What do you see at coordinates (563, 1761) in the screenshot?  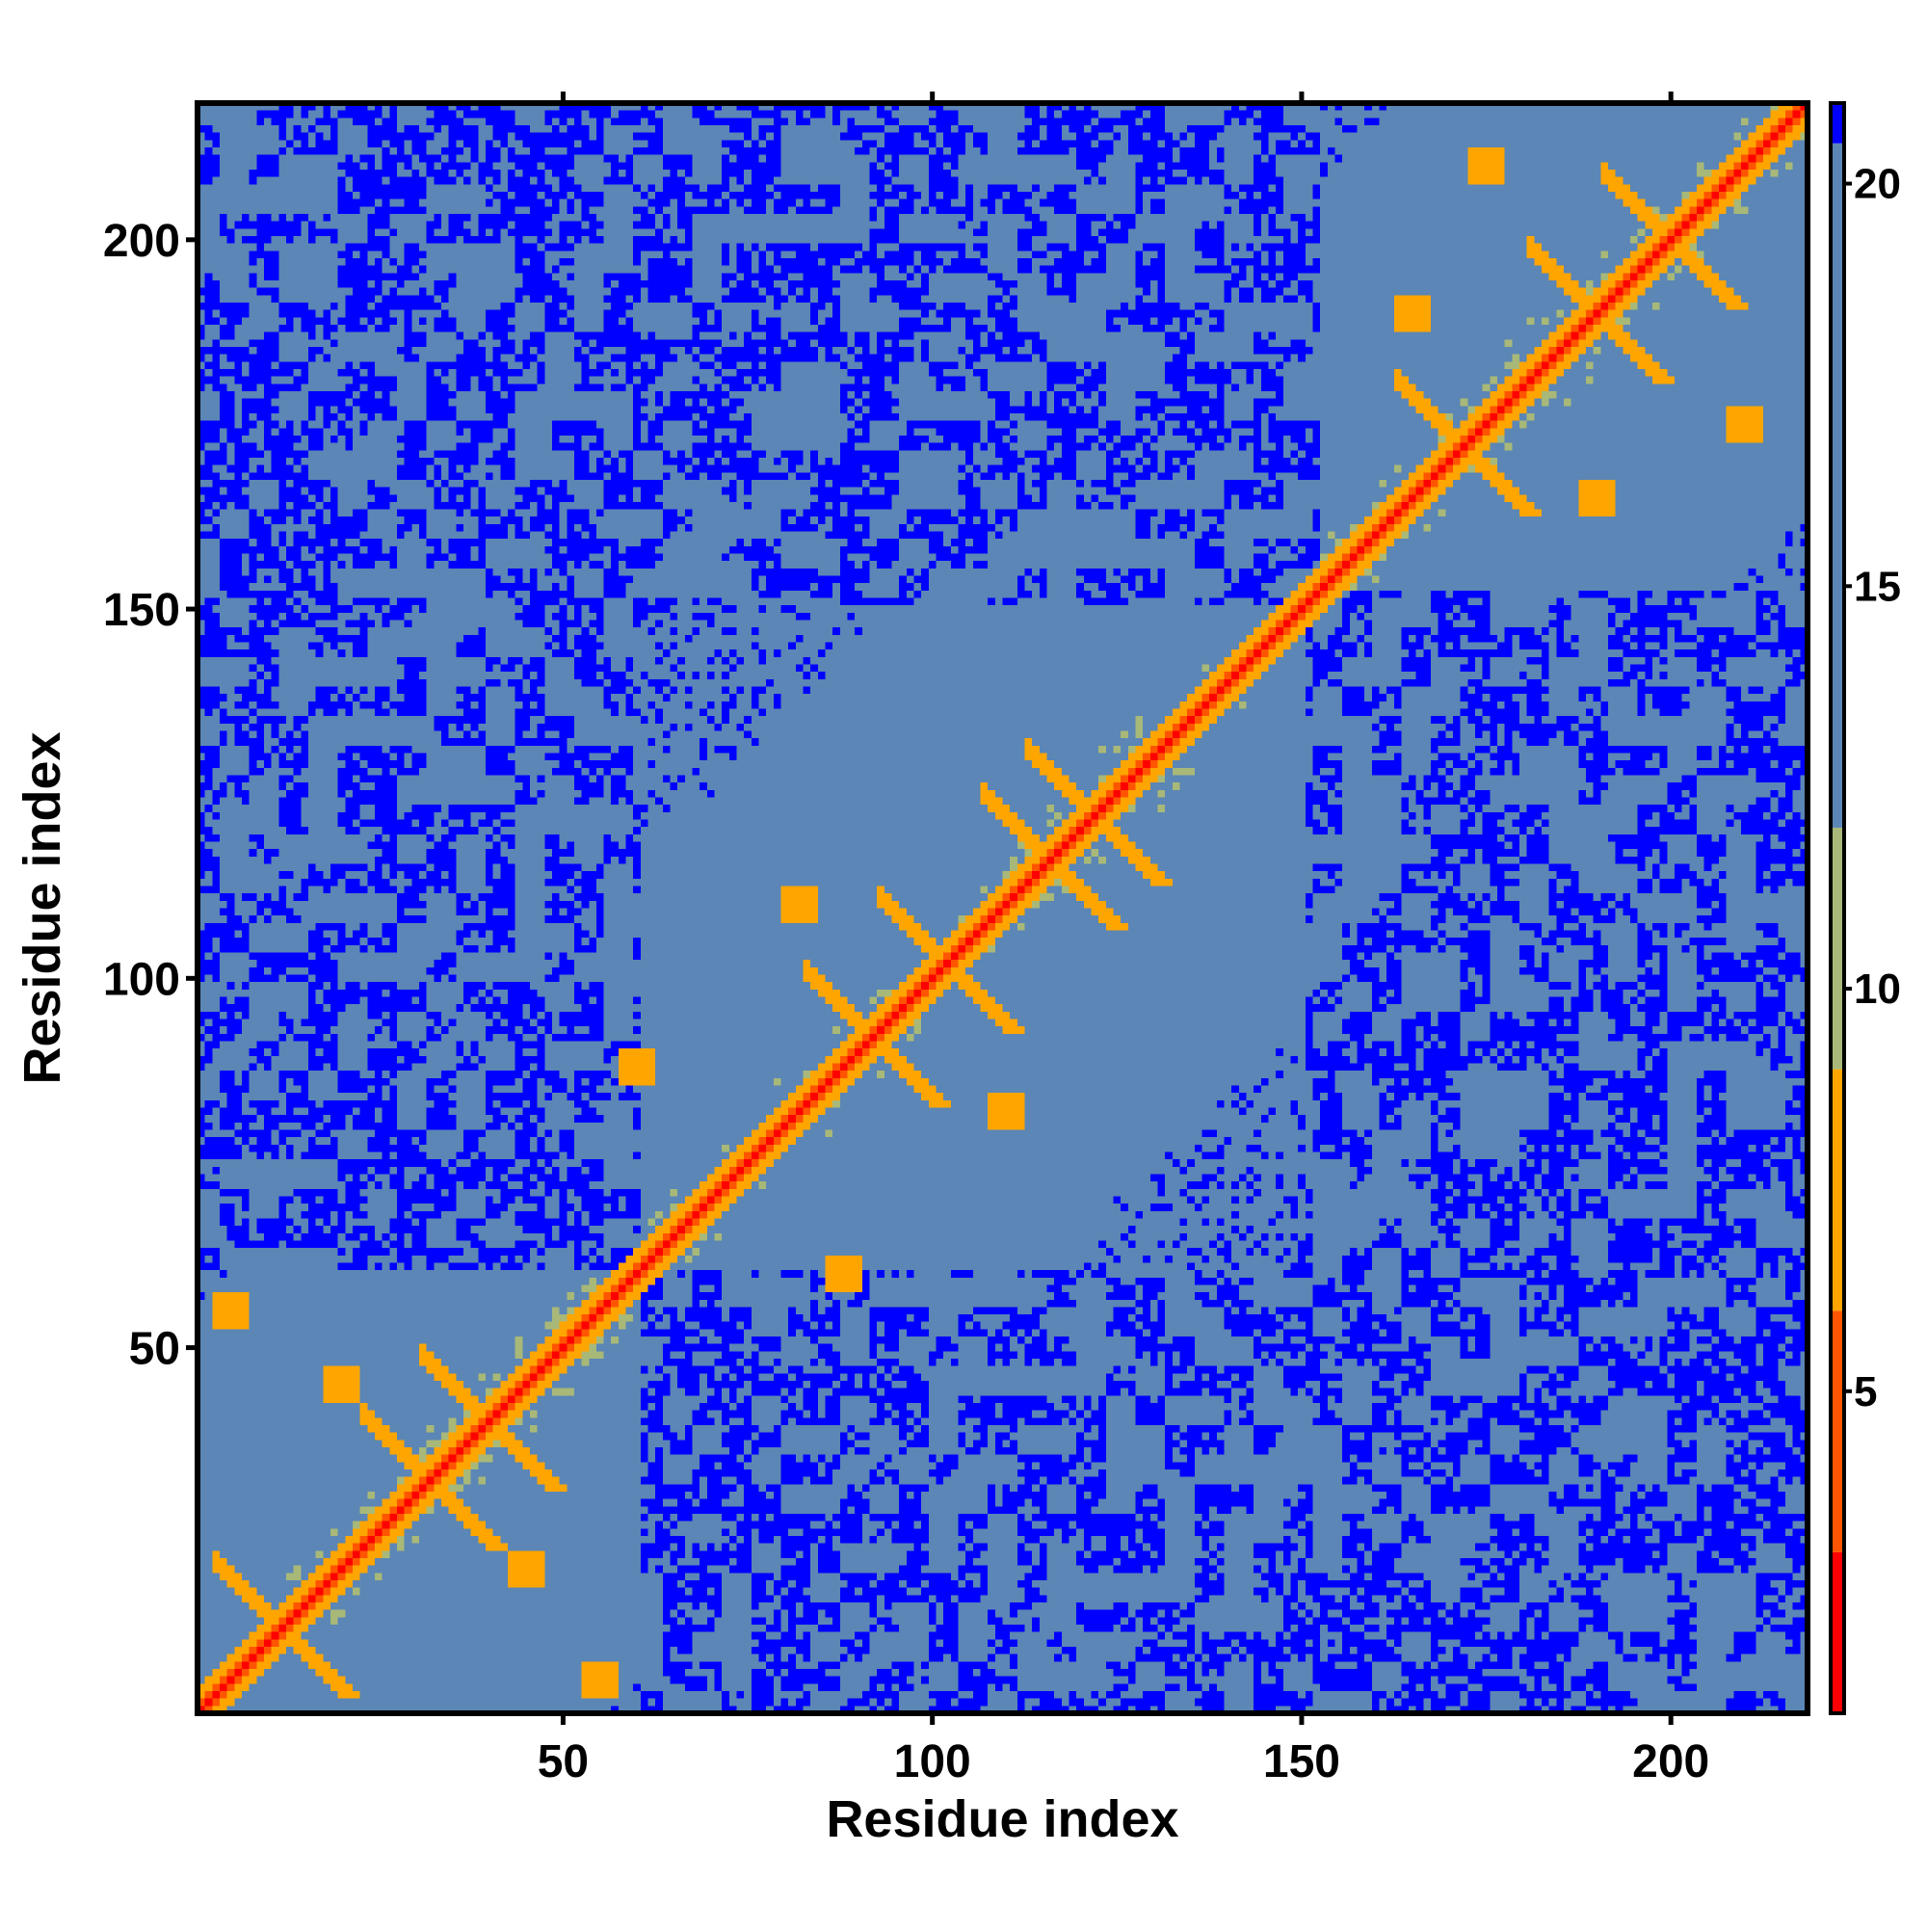 I see `x-tick-label: 50` at bounding box center [563, 1761].